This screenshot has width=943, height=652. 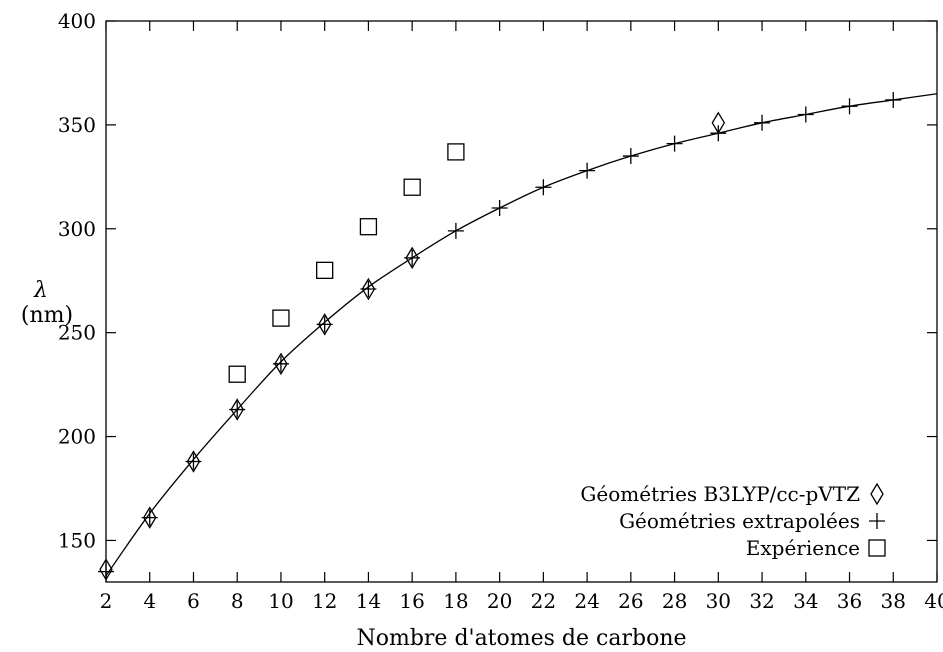 What do you see at coordinates (47, 315) in the screenshot?
I see `y-axis-unit: (nm)` at bounding box center [47, 315].